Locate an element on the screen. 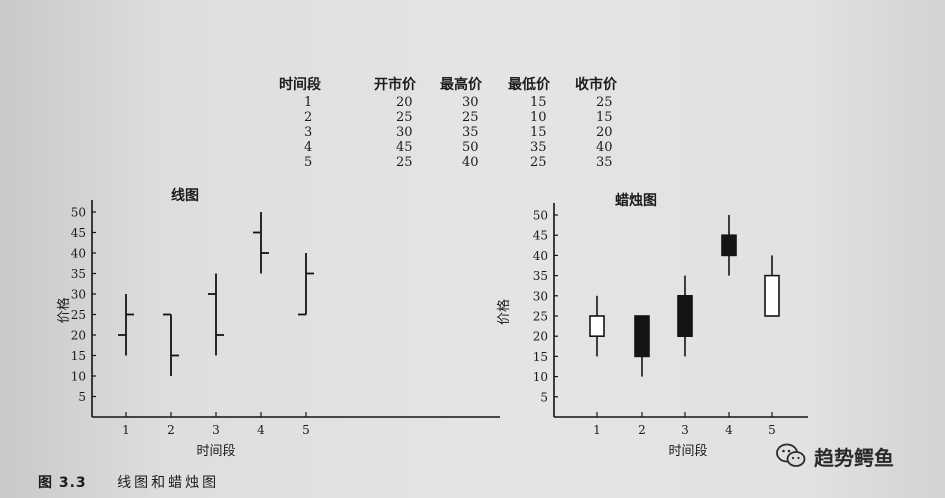 The width and height of the screenshot is (945, 498). table-cell: 5 is located at coordinates (308, 162).